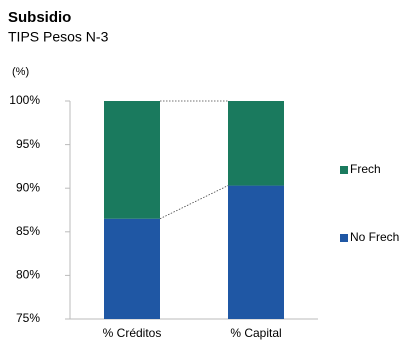  Describe the element at coordinates (24, 100) in the screenshot. I see `y-tick-label: 100%` at that location.